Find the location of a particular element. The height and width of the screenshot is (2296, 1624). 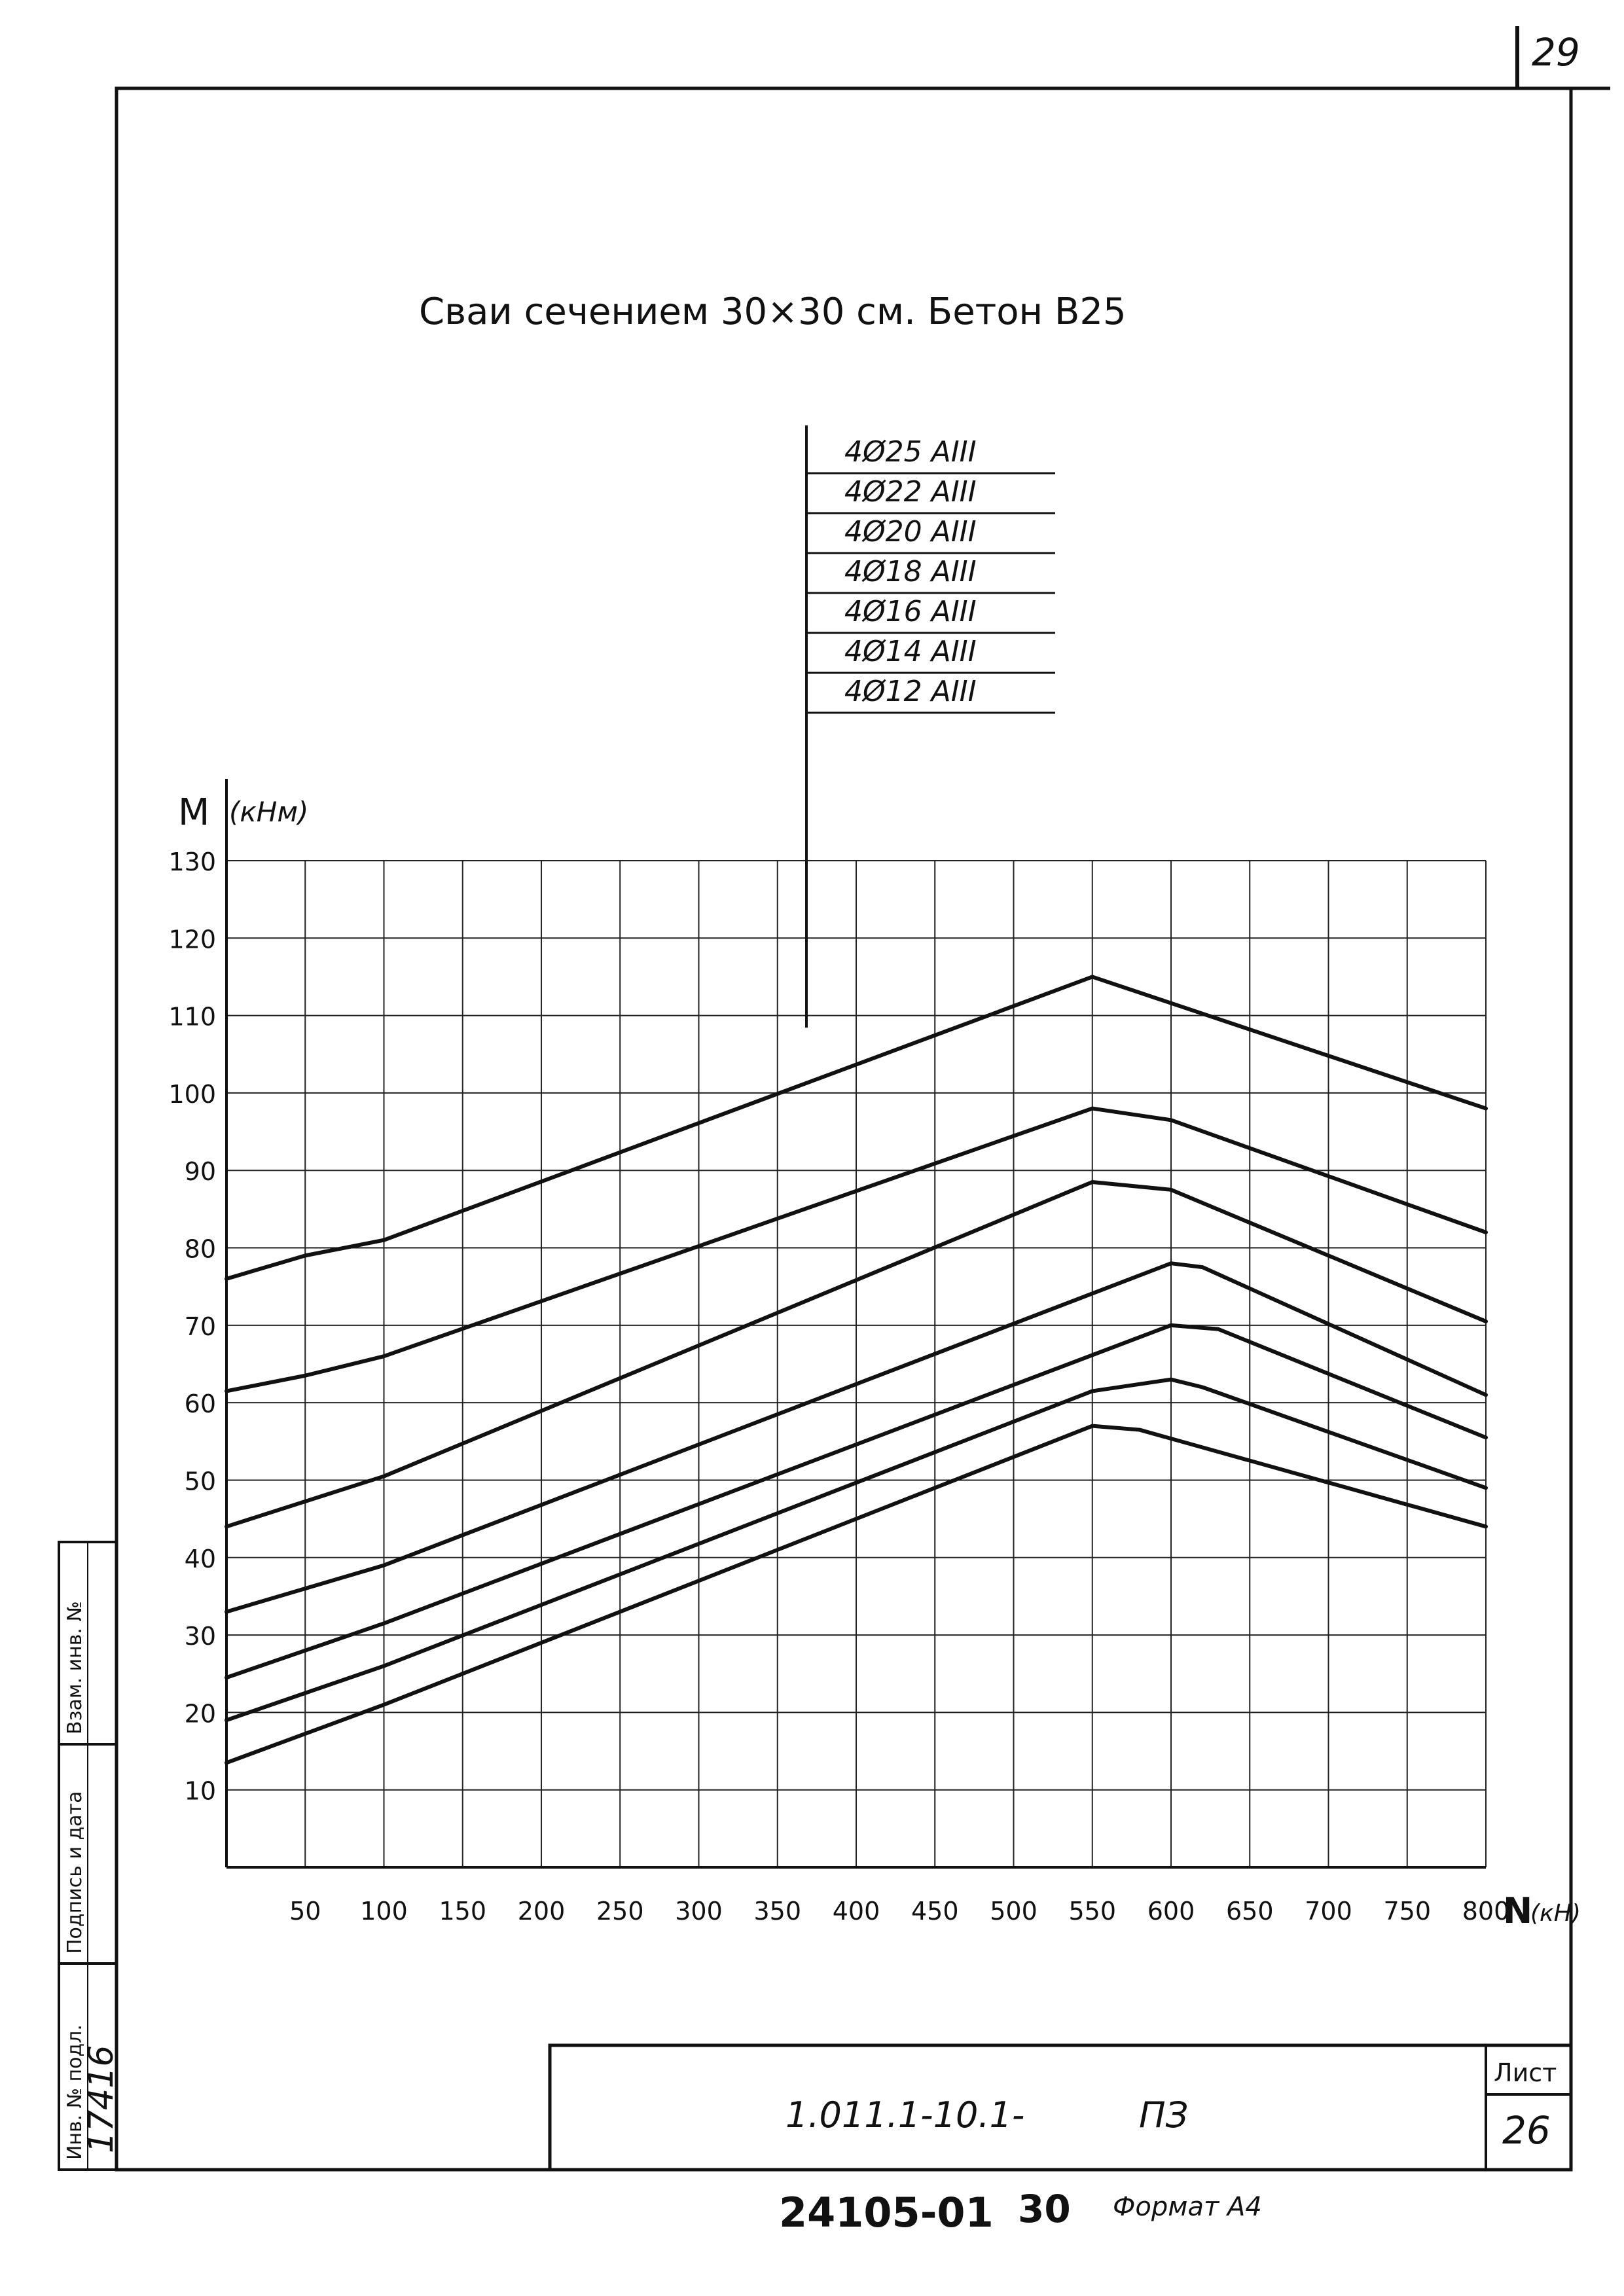

y-axis-label: M is located at coordinates (193, 812).